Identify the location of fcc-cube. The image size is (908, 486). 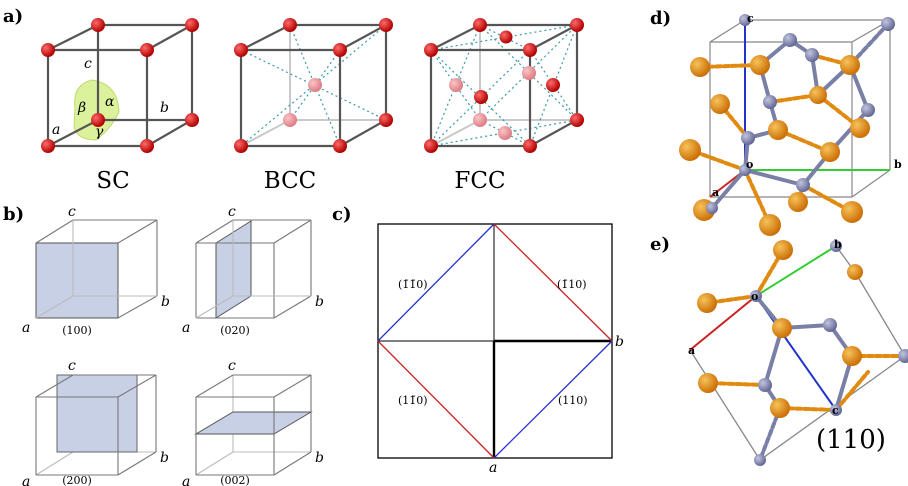
(504, 85).